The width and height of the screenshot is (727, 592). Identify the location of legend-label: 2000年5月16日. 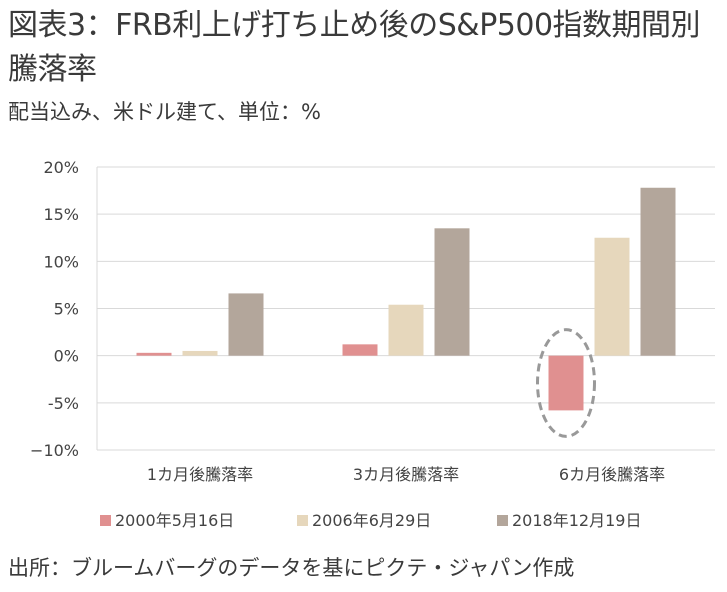
(174, 520).